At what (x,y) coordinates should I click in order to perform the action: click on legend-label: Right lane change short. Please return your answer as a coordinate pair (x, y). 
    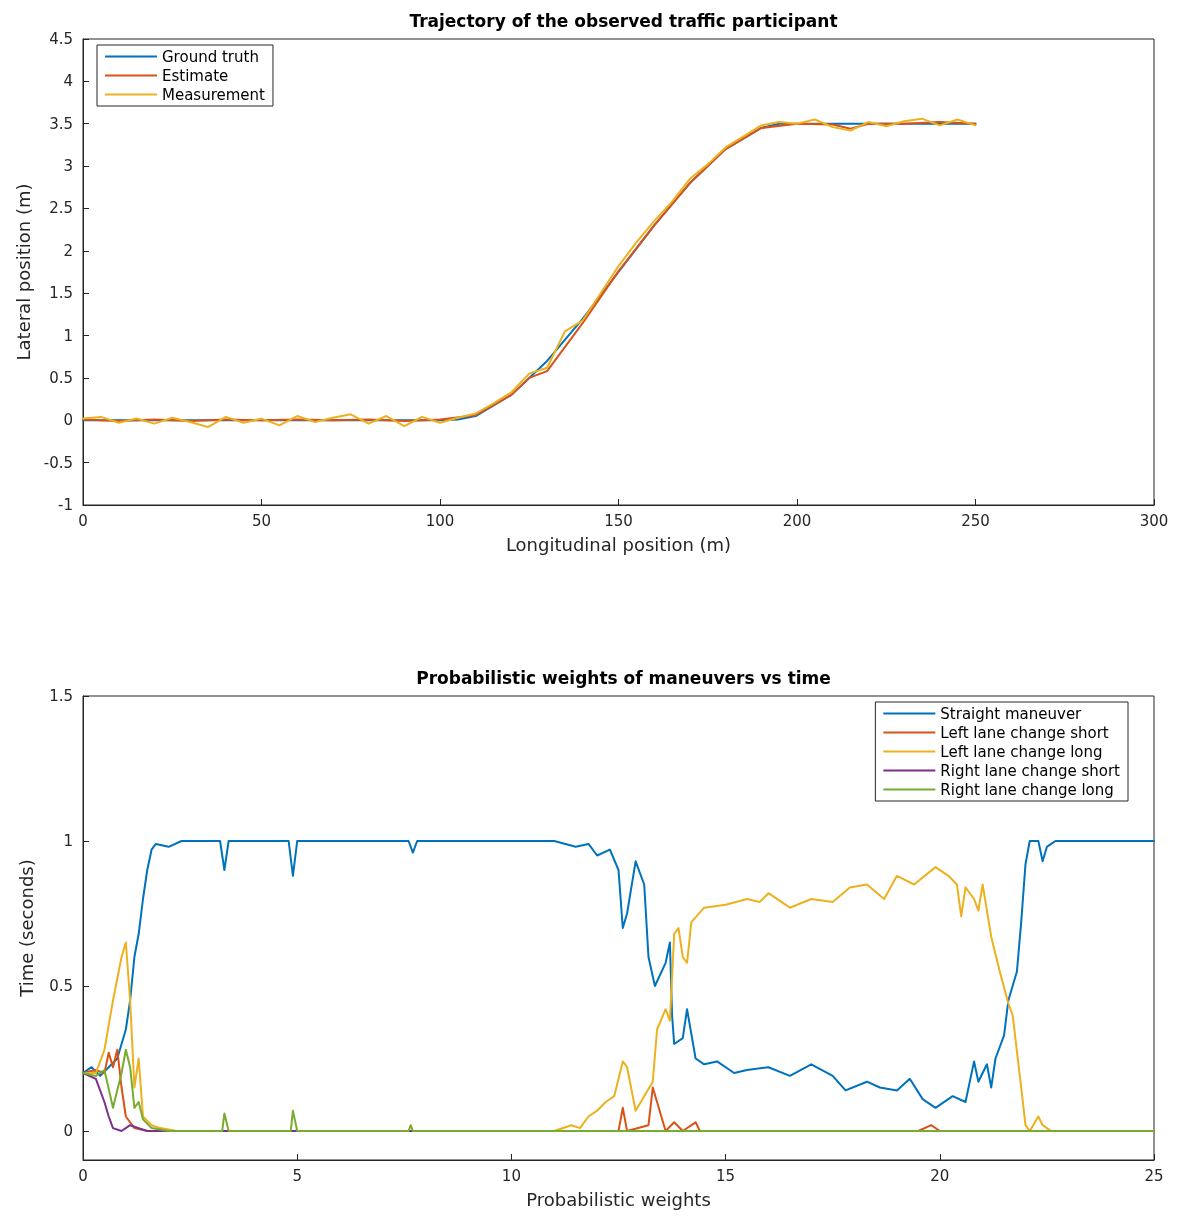
    Looking at the image, I should click on (1030, 770).